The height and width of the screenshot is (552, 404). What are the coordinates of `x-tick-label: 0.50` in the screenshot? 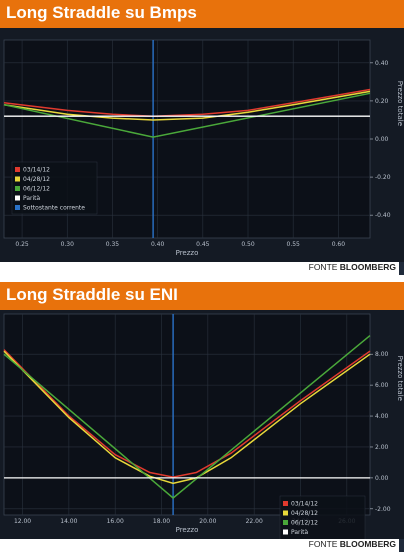 It's located at (248, 244).